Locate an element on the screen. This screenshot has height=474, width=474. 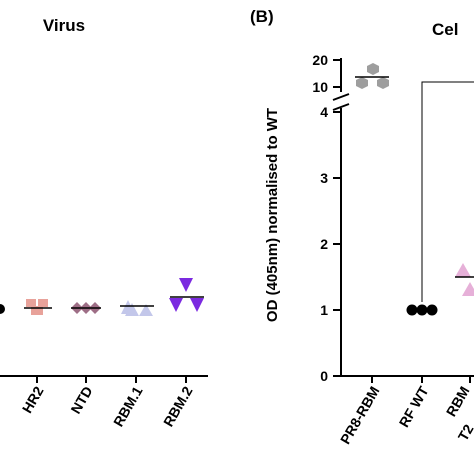
y-tick-label: 4 is located at coordinates (324, 112).